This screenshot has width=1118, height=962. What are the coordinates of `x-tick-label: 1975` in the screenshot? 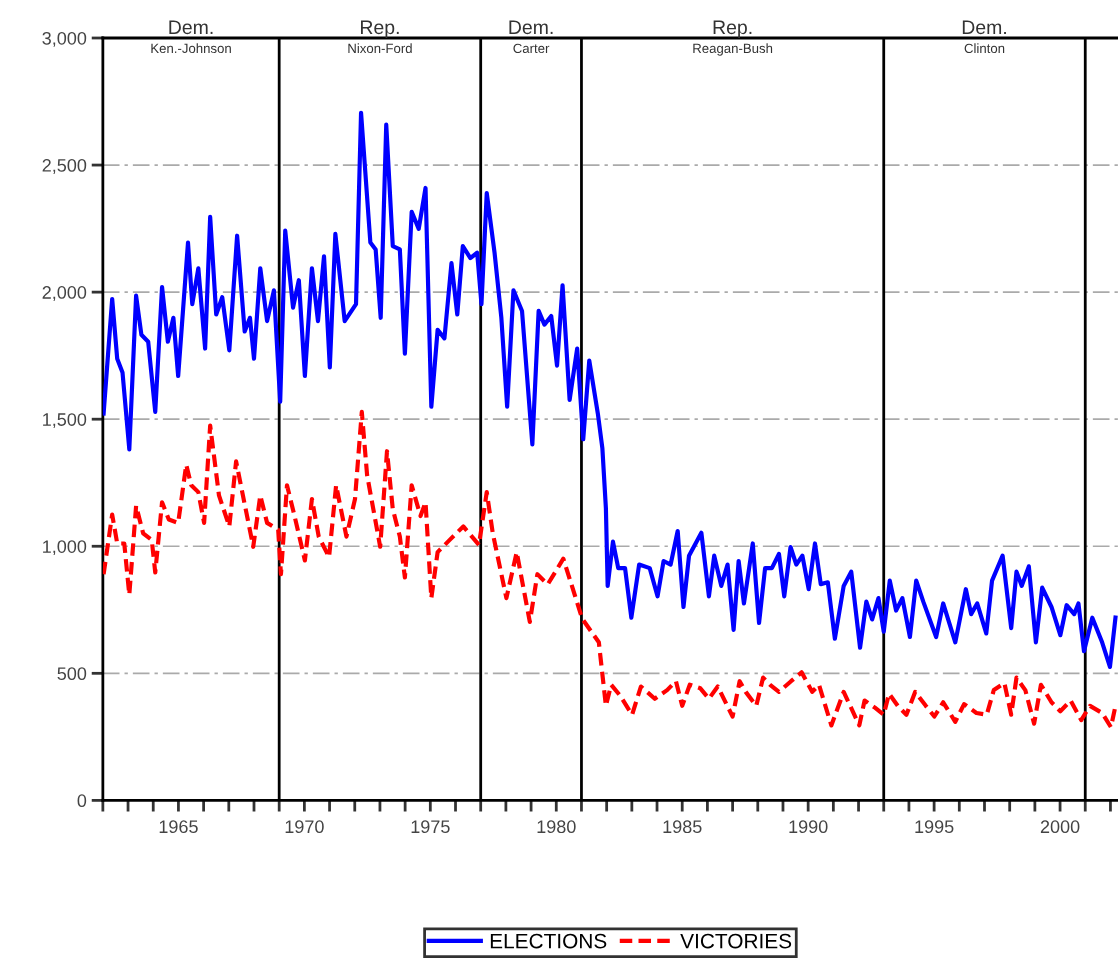 It's located at (430, 827).